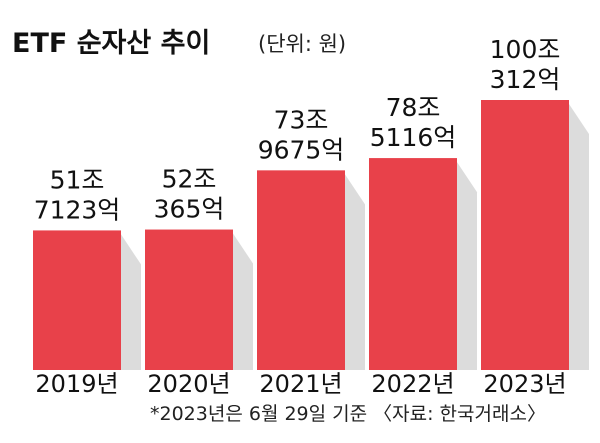 This screenshot has height=443, width=600. Describe the element at coordinates (111, 43) in the screenshot. I see `chart-title: ETF 순자산 추이` at that location.